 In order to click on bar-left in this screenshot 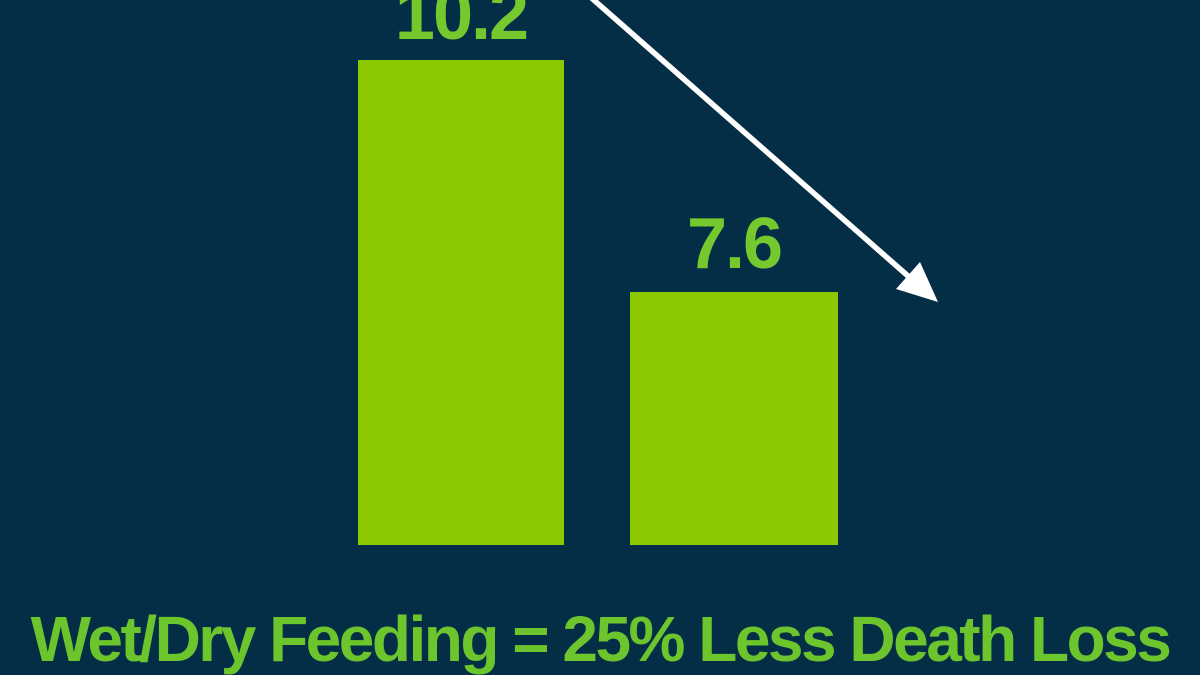, I will do `click(461, 302)`.